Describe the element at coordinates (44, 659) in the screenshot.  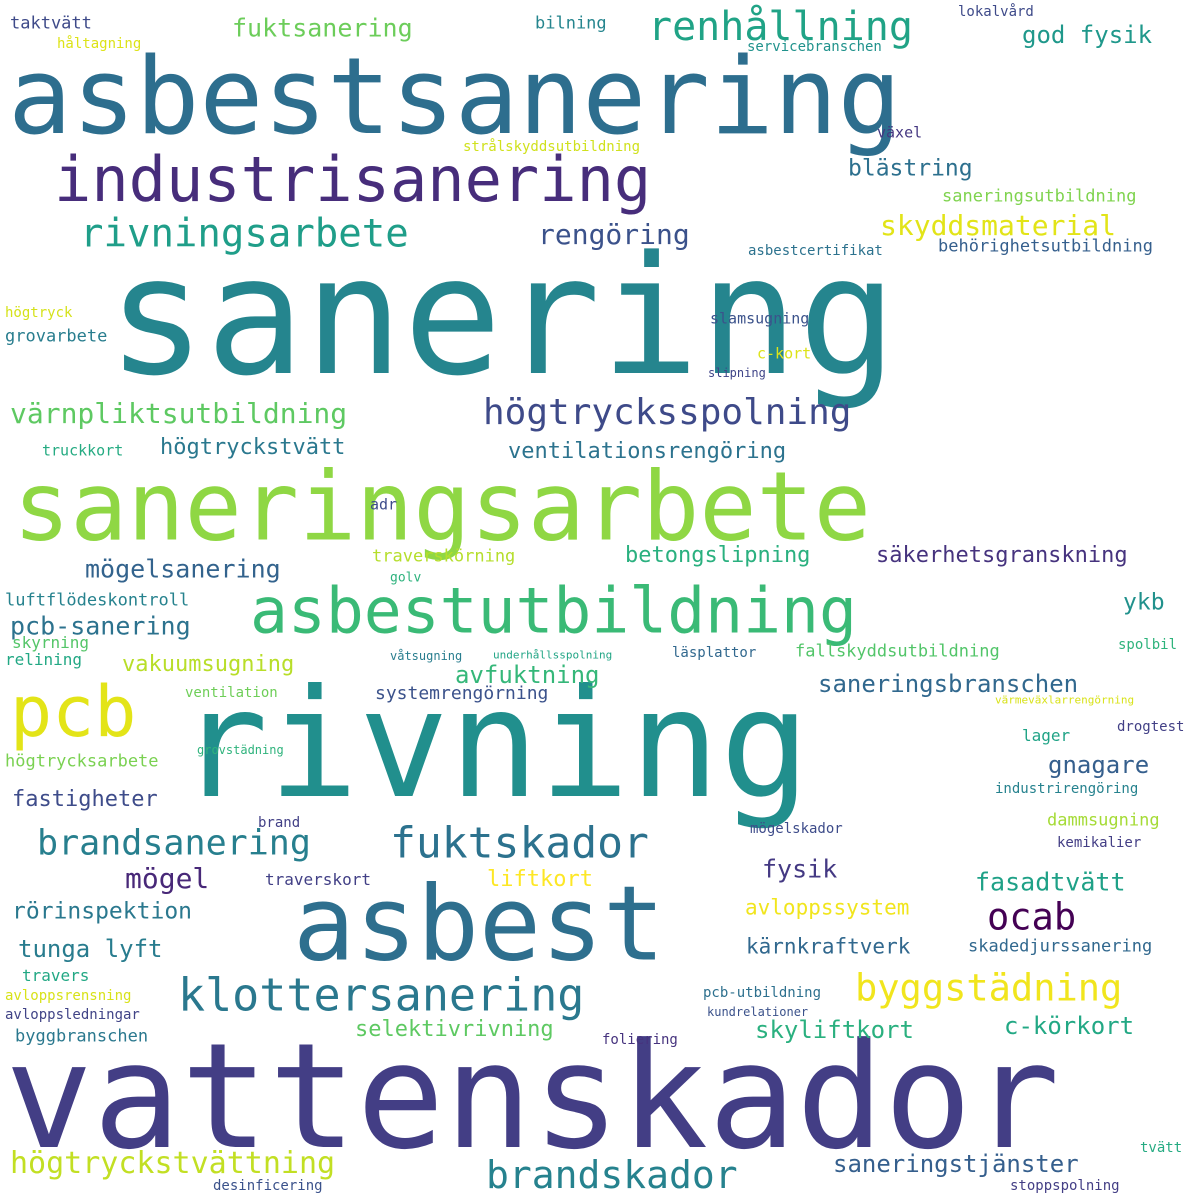
I see `word-relining: relining` at that location.